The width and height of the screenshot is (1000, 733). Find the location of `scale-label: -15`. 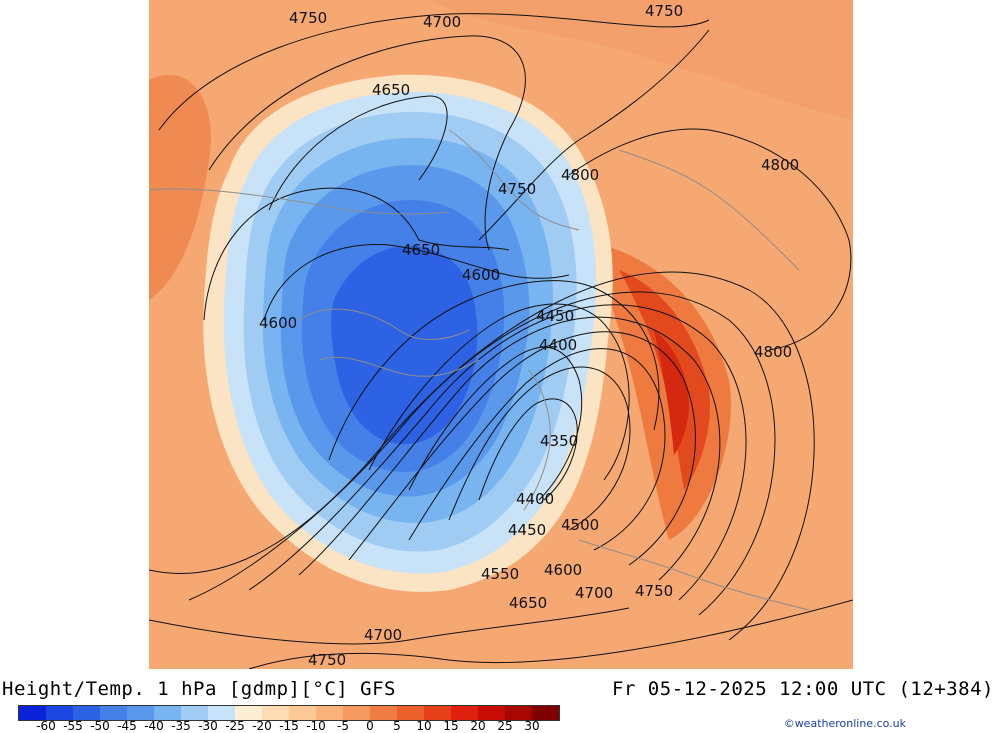

scale-label: -15 is located at coordinates (289, 726).